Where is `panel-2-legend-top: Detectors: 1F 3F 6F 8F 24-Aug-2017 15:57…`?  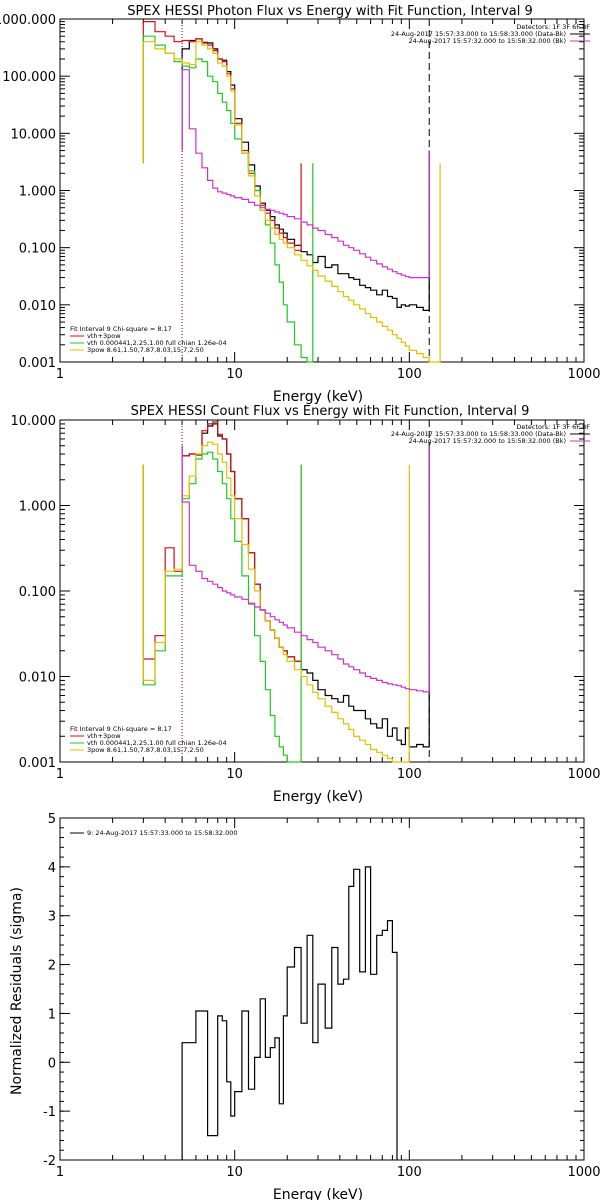 panel-2-legend-top: Detectors: 1F 3F 6F 8F 24-Aug-2017 15:57… is located at coordinates (490, 434).